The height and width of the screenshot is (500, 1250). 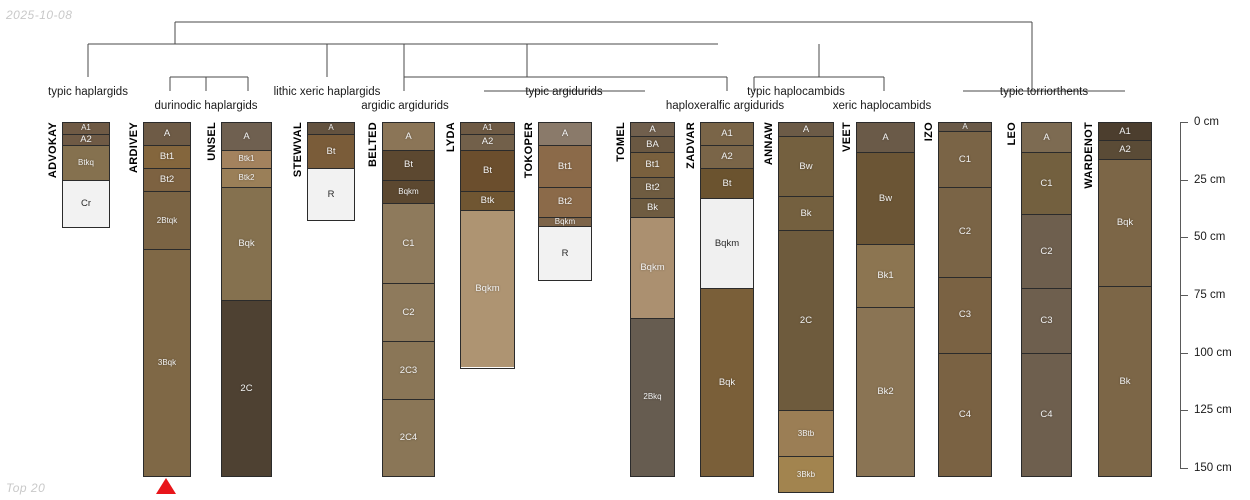 I want to click on dendrogram-leaf-lithic-xeric-haplargids: lithic xeric haplargids, so click(x=327, y=92).